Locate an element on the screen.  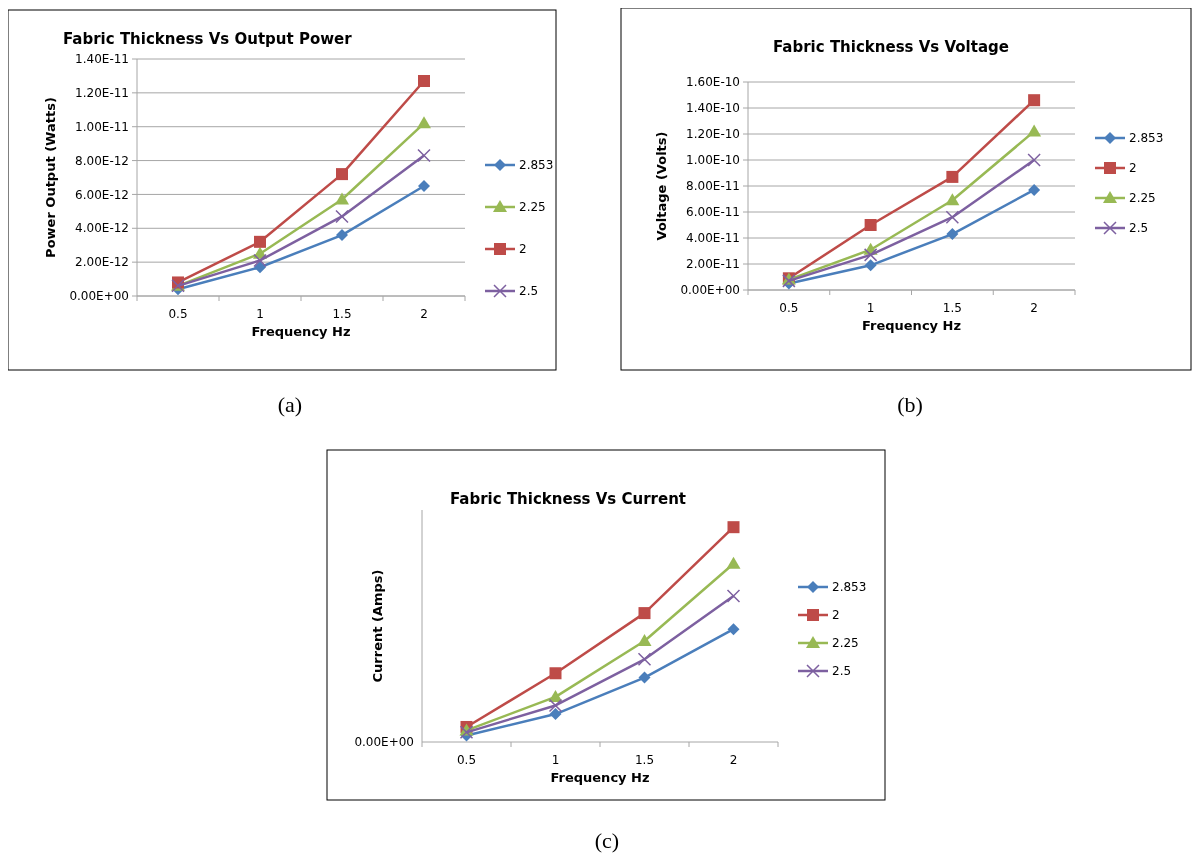
y-tick-label: 2.00E-11 is located at coordinates (713, 264).